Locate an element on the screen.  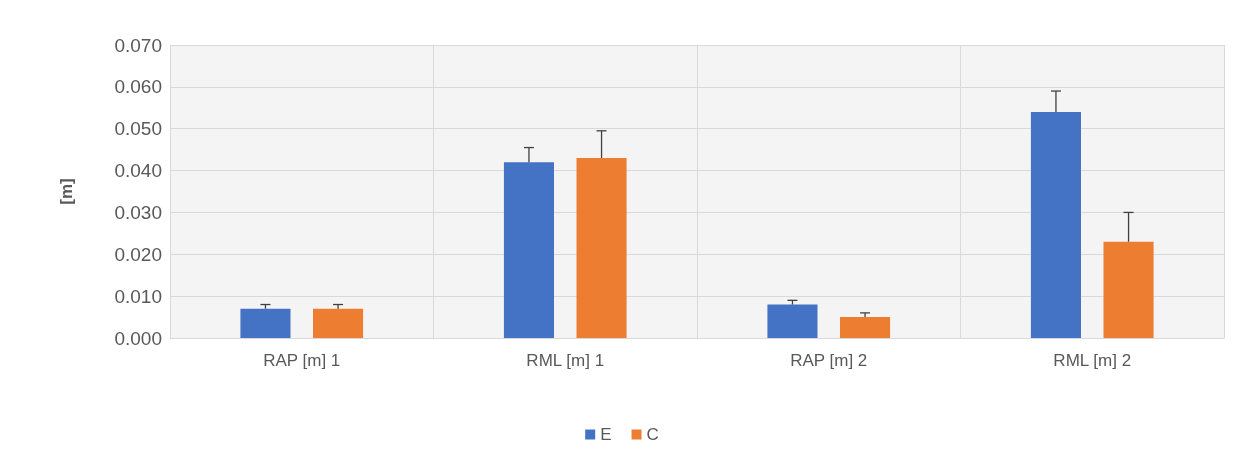
y-tick-label: 0.040 is located at coordinates (138, 171).